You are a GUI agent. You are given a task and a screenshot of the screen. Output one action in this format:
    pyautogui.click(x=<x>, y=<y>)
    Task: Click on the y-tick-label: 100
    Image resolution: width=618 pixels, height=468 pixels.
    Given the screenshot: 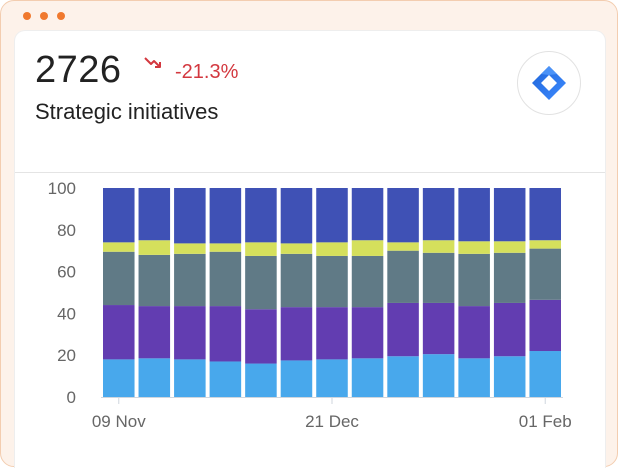 What is the action you would take?
    pyautogui.click(x=62, y=188)
    